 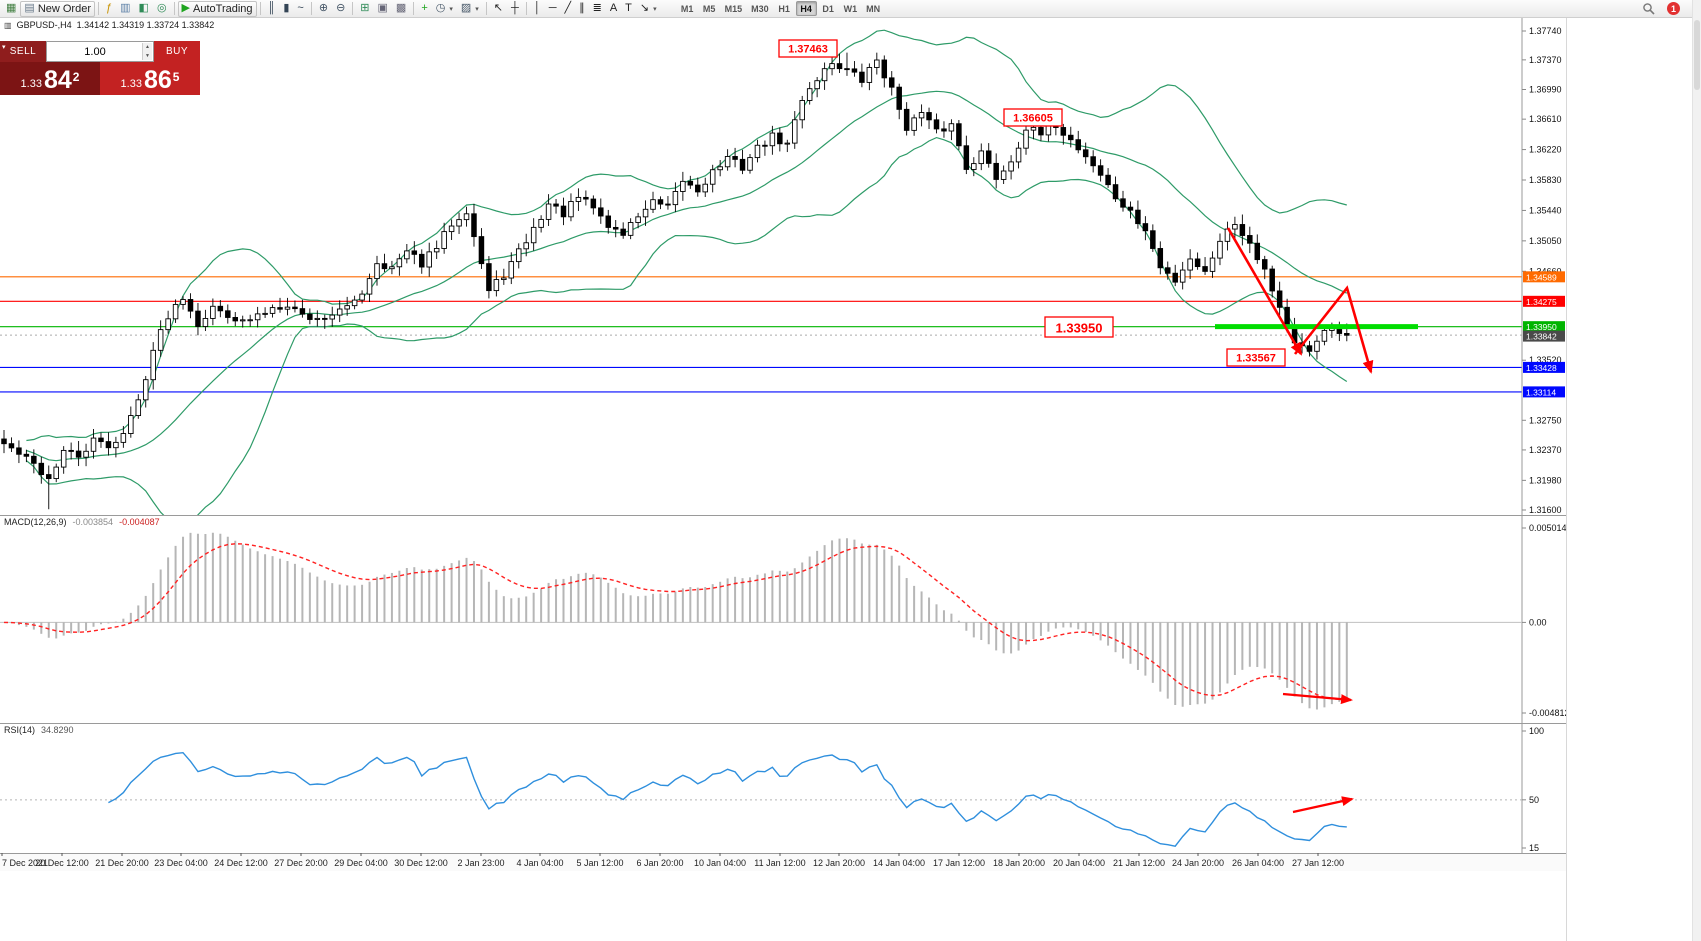 I want to click on buy-button: BUY, so click(x=177, y=51).